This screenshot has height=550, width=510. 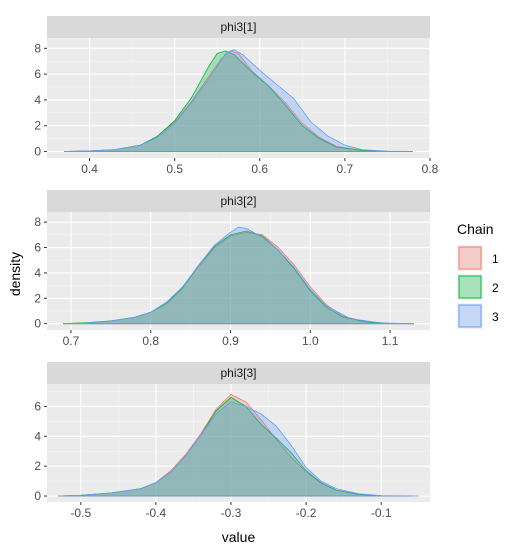 What do you see at coordinates (239, 537) in the screenshot?
I see `x-axis-title: value` at bounding box center [239, 537].